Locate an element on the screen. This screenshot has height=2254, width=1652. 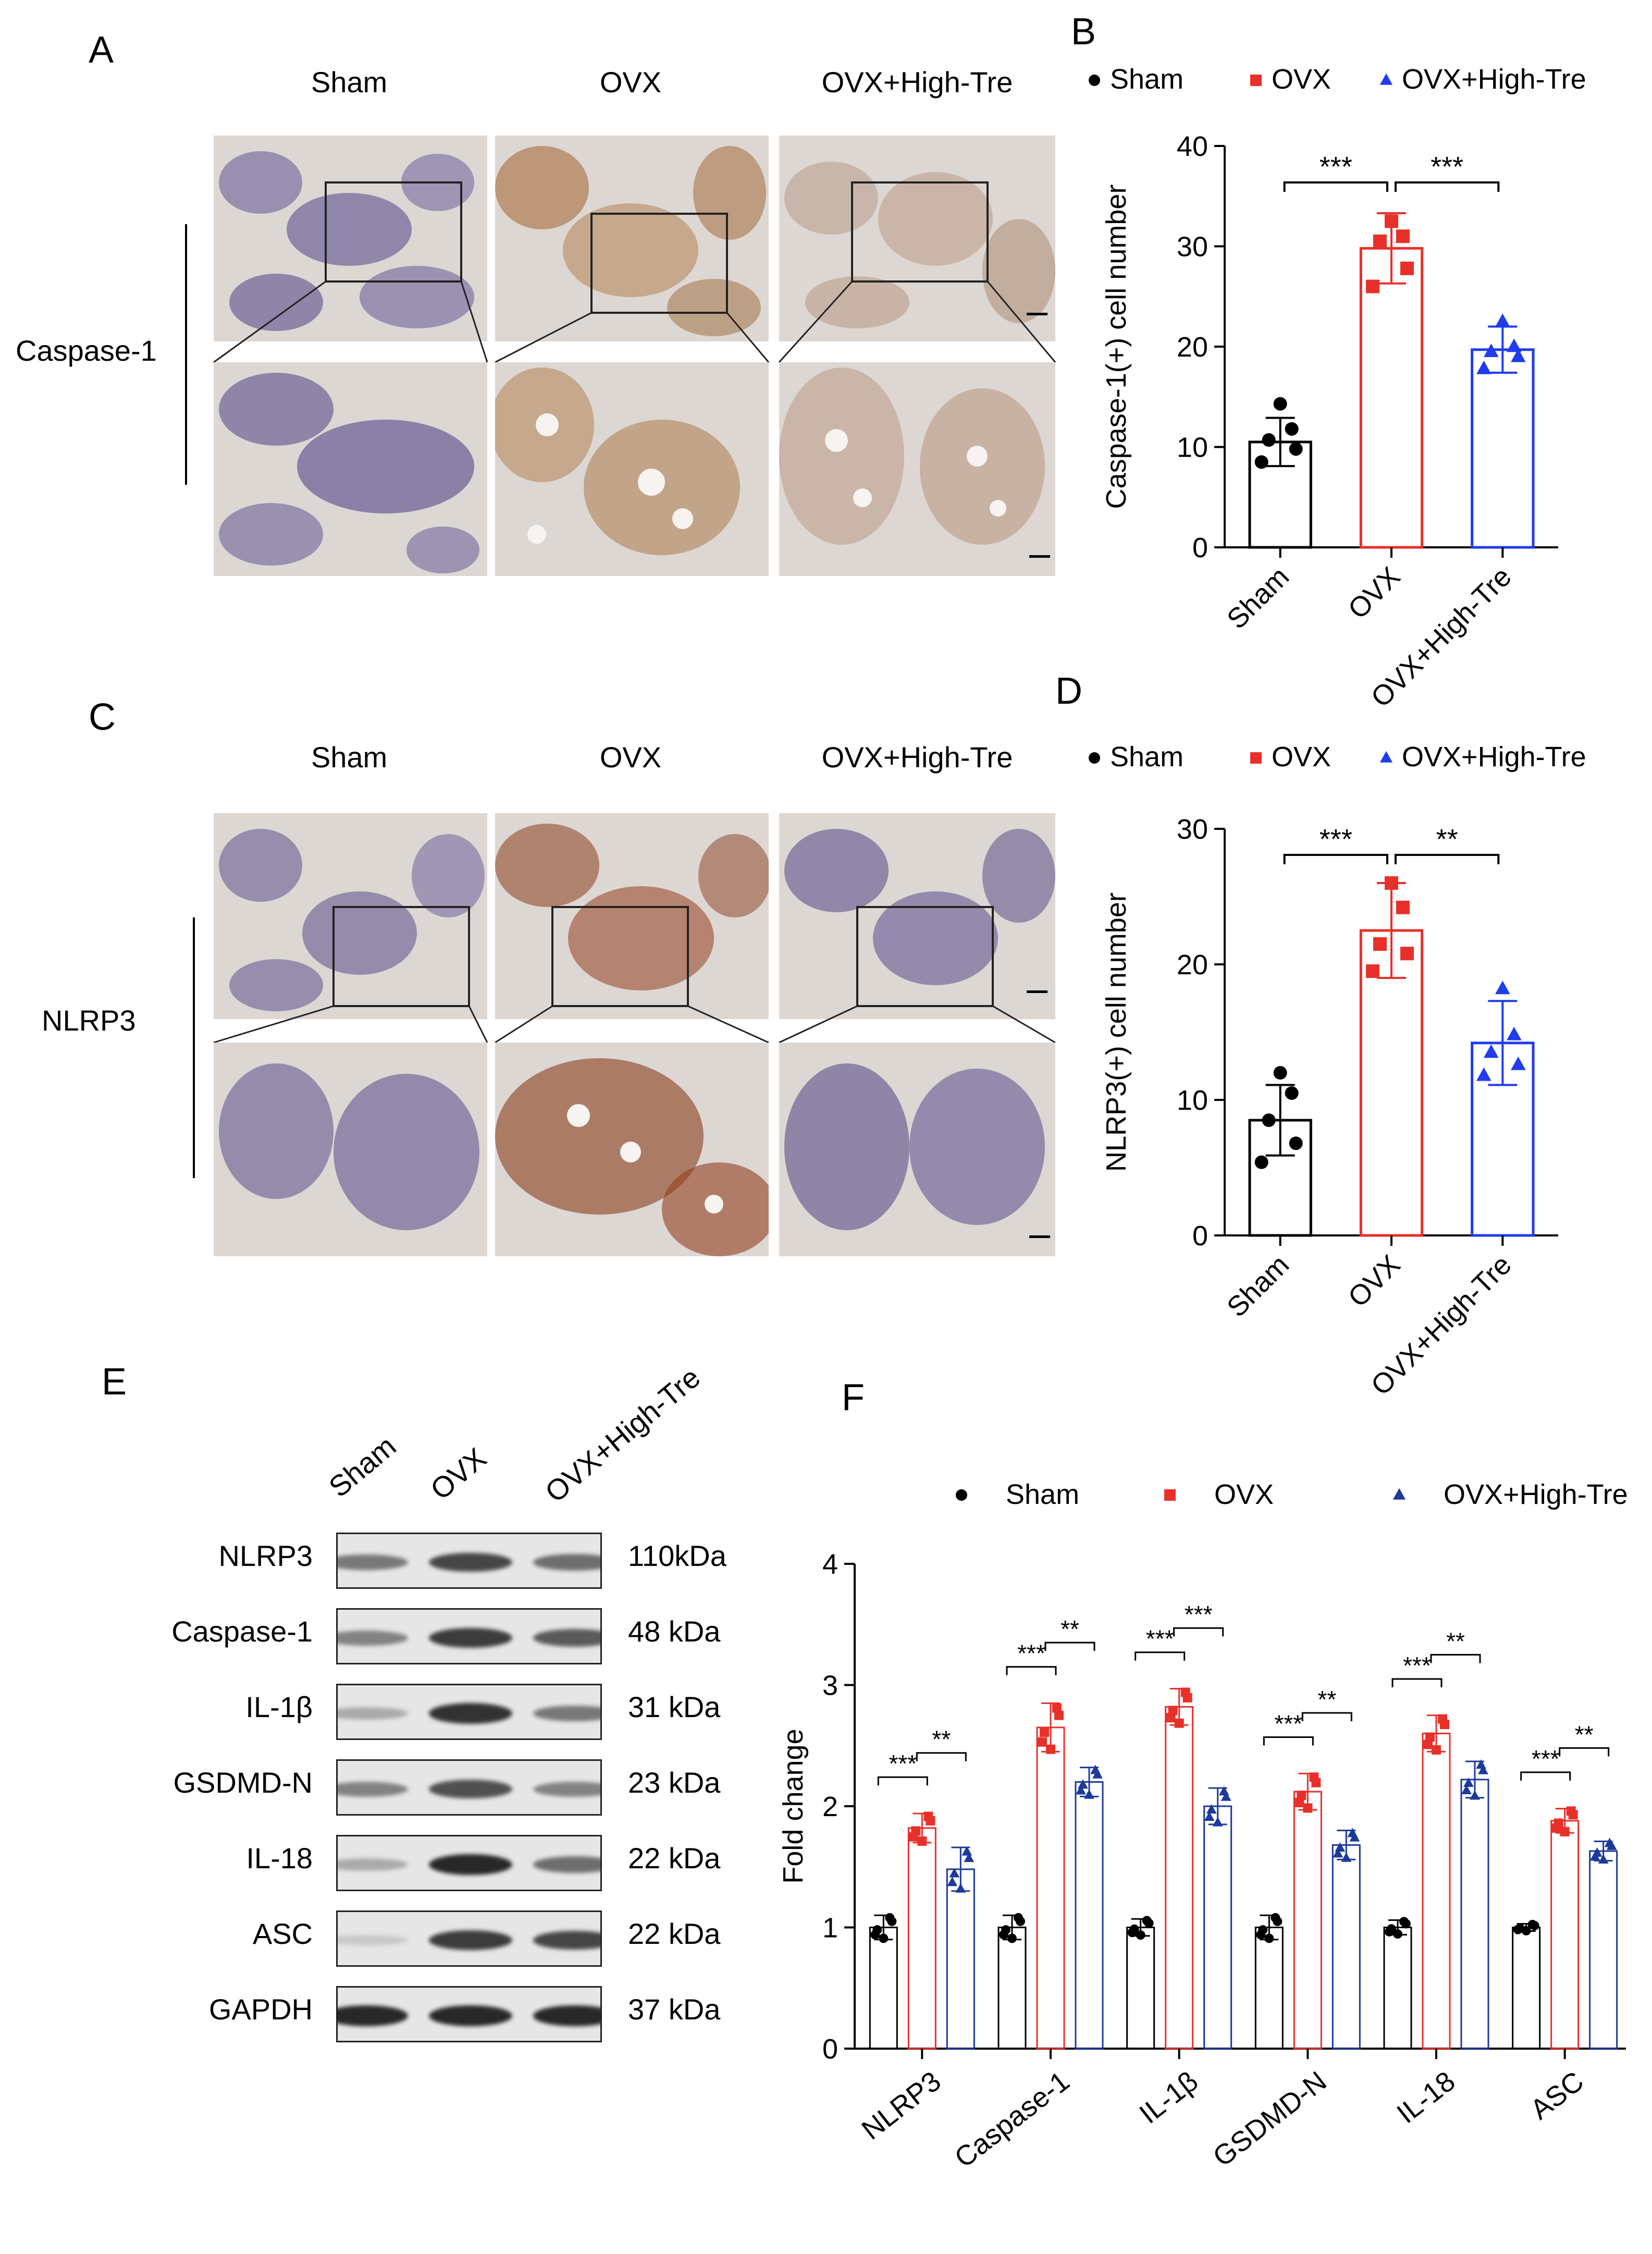
y-tick-label-4: 4 is located at coordinates (830, 1564).